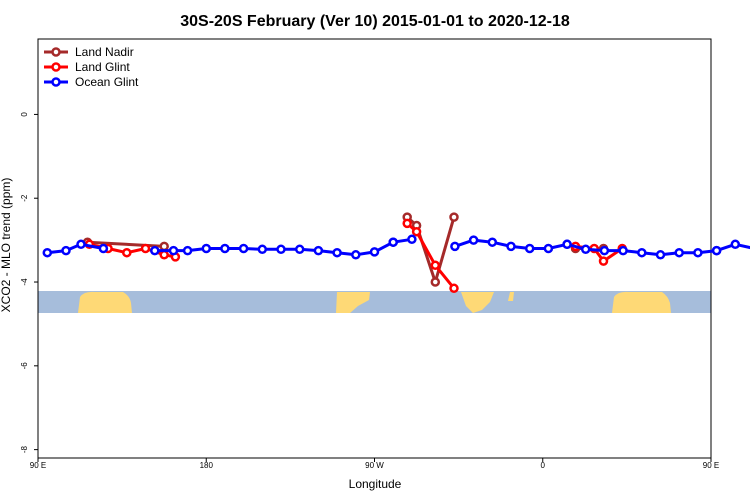 The image size is (750, 500). I want to click on y-tick-label: 0, so click(24, 114).